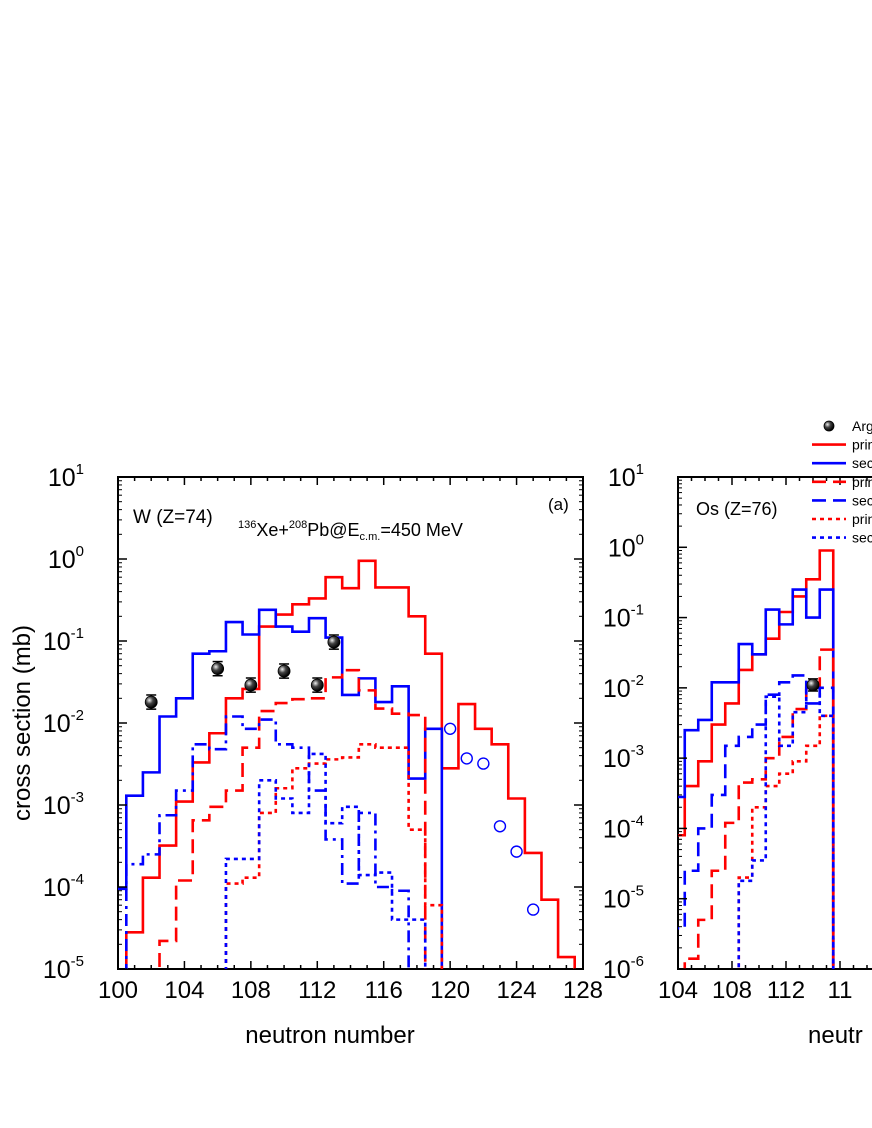  I want to click on x-tick-label: 128, so click(583, 990).